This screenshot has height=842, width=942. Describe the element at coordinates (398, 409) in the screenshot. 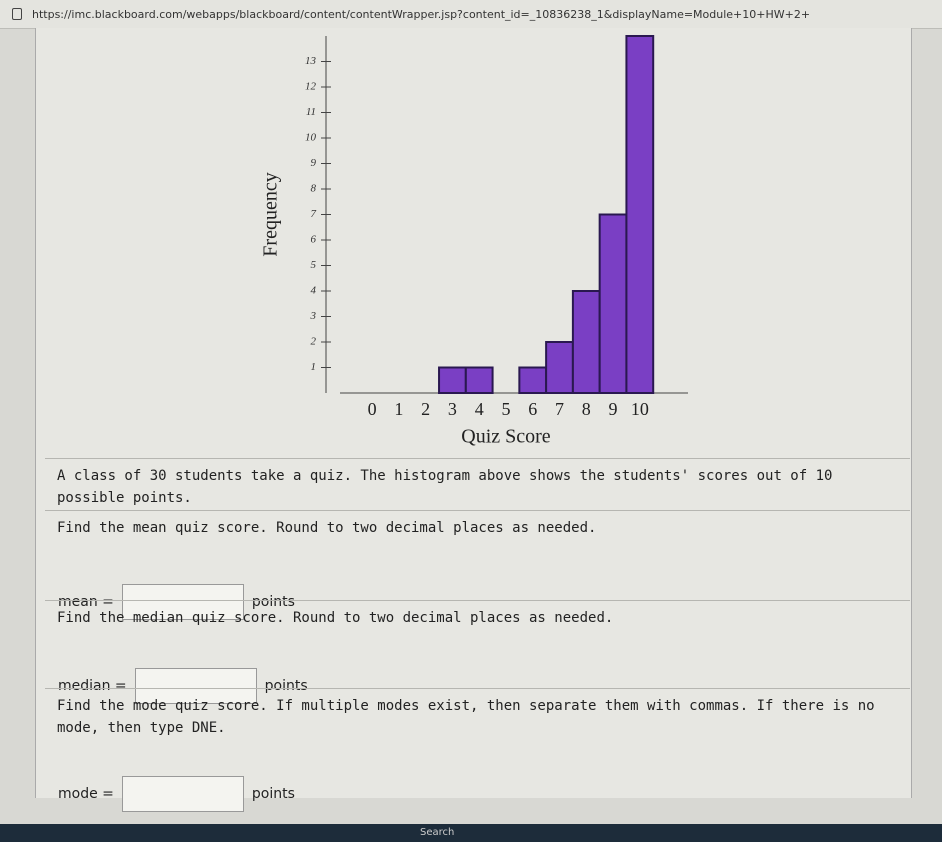

I see `x-tick-label: 1` at that location.